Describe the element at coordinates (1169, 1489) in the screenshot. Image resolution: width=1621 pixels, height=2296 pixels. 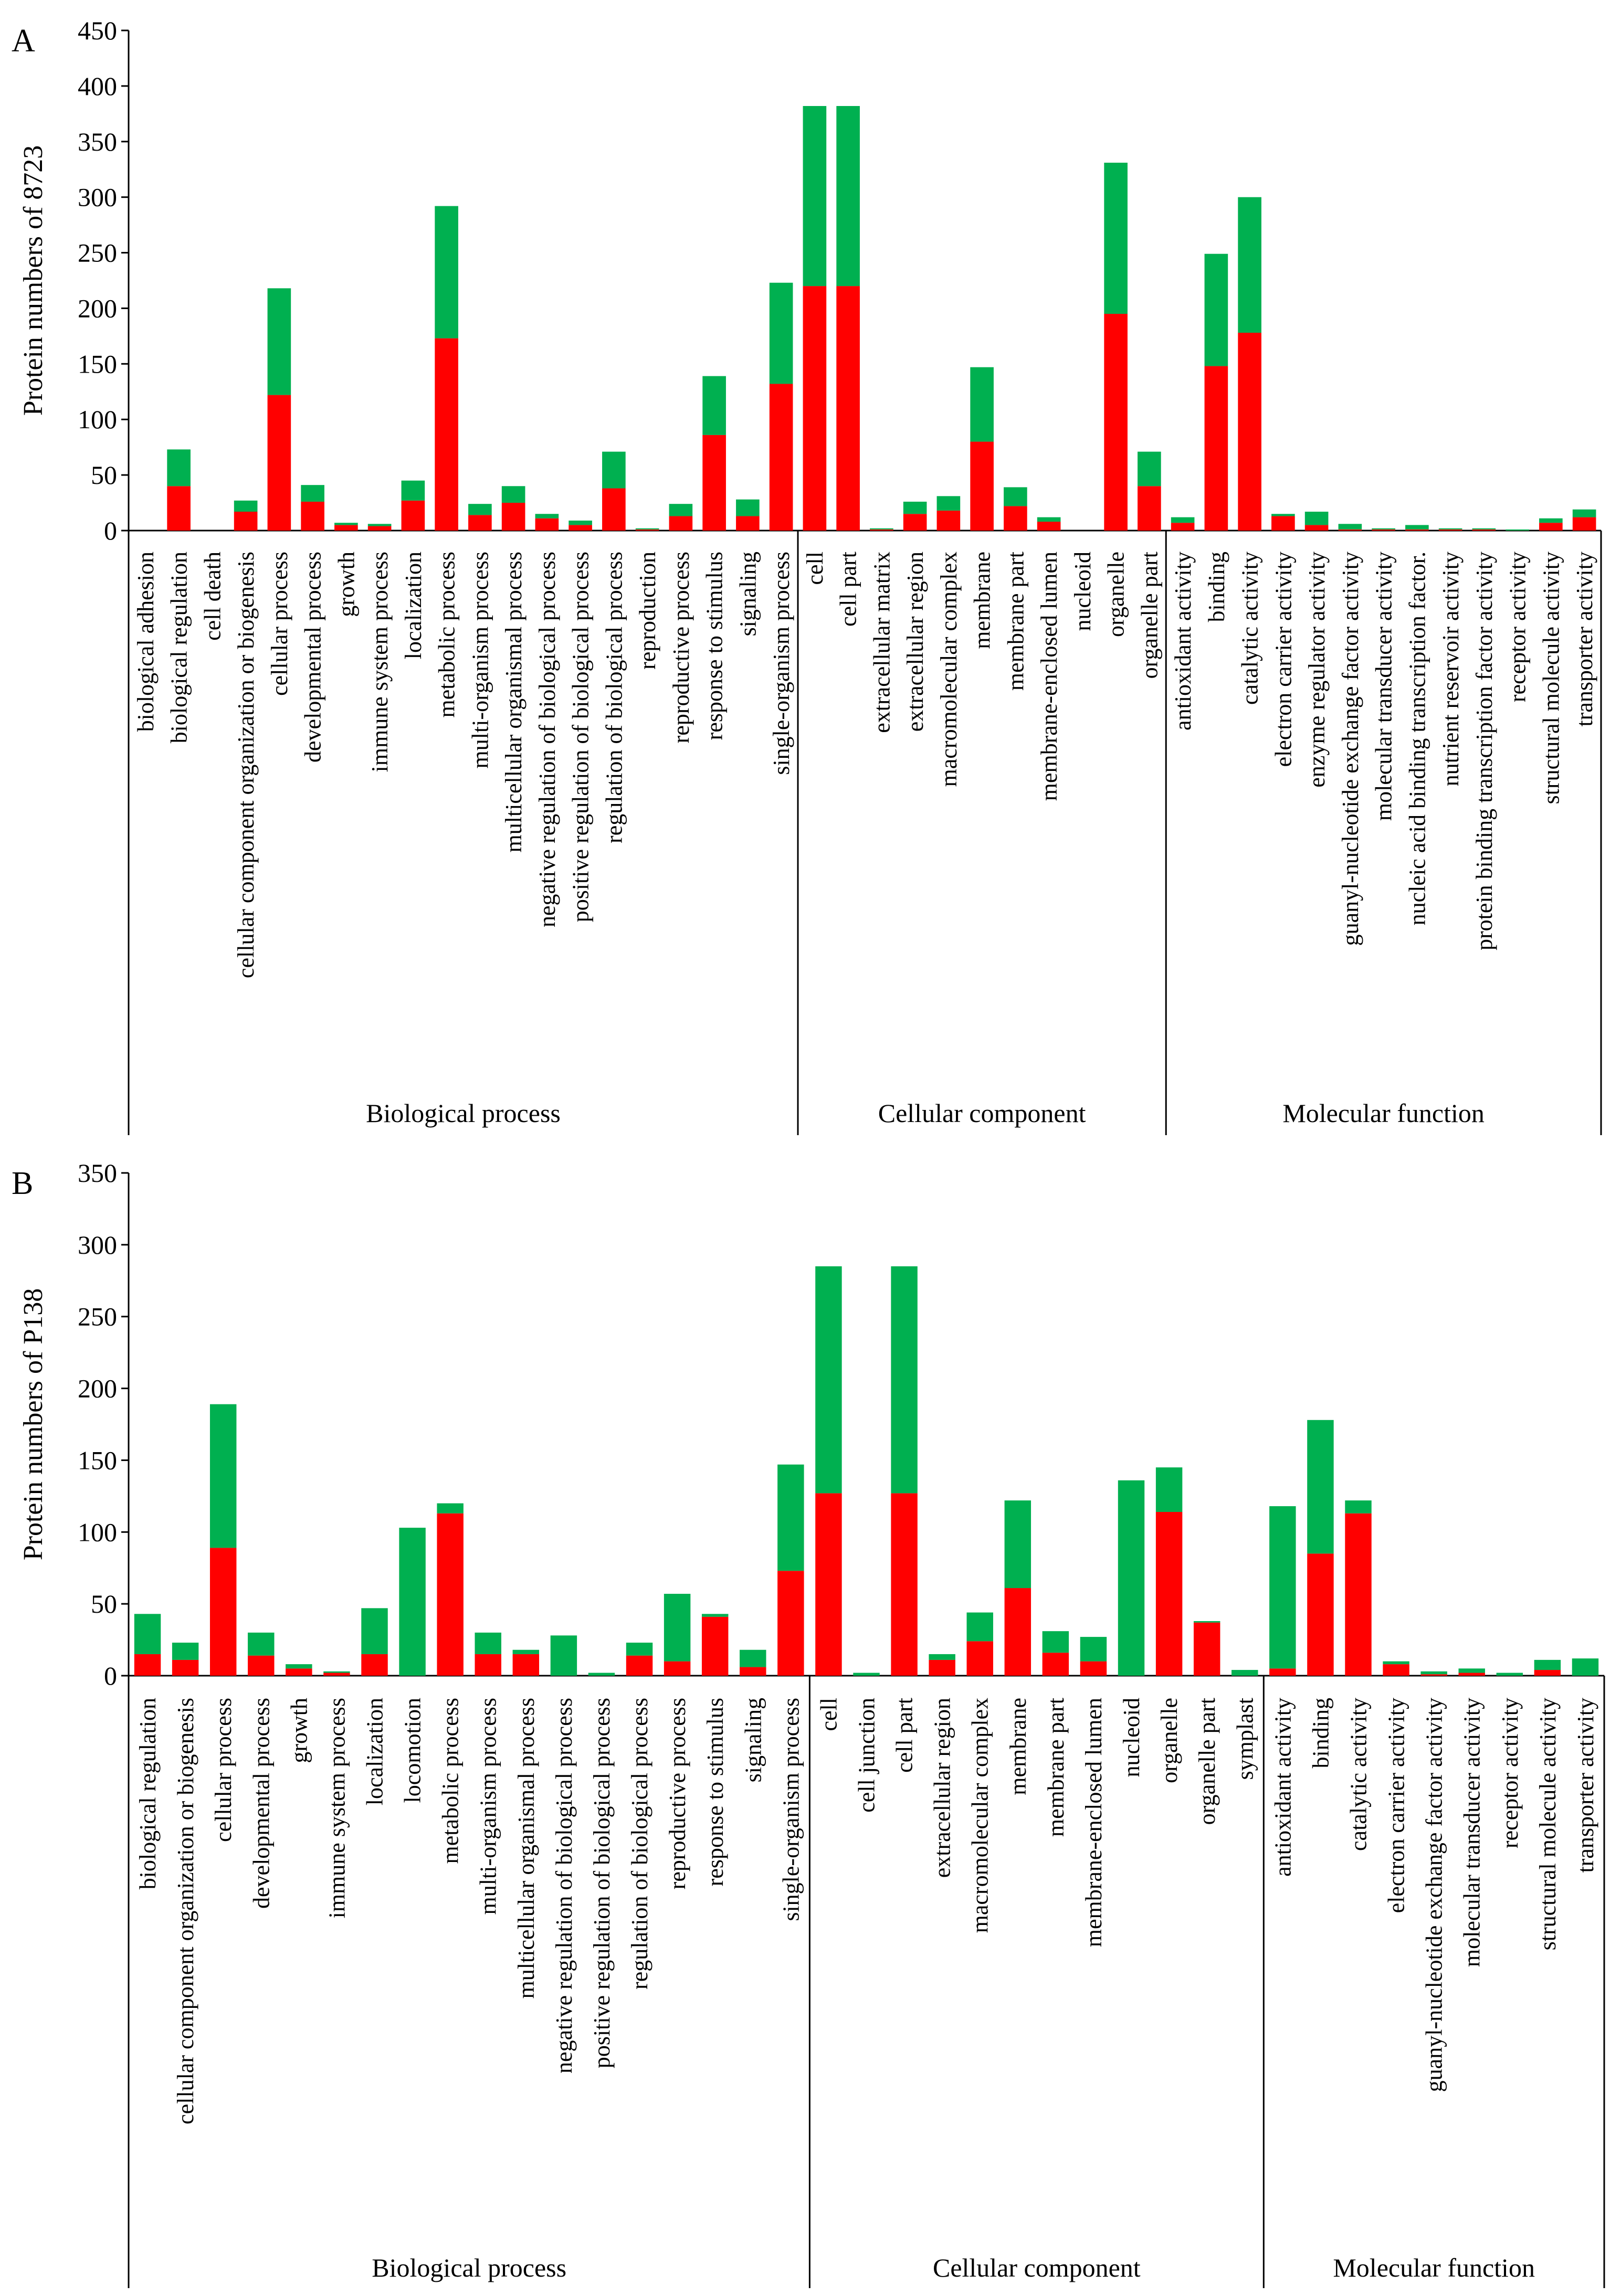
I see `bar-upper-organelle` at that location.